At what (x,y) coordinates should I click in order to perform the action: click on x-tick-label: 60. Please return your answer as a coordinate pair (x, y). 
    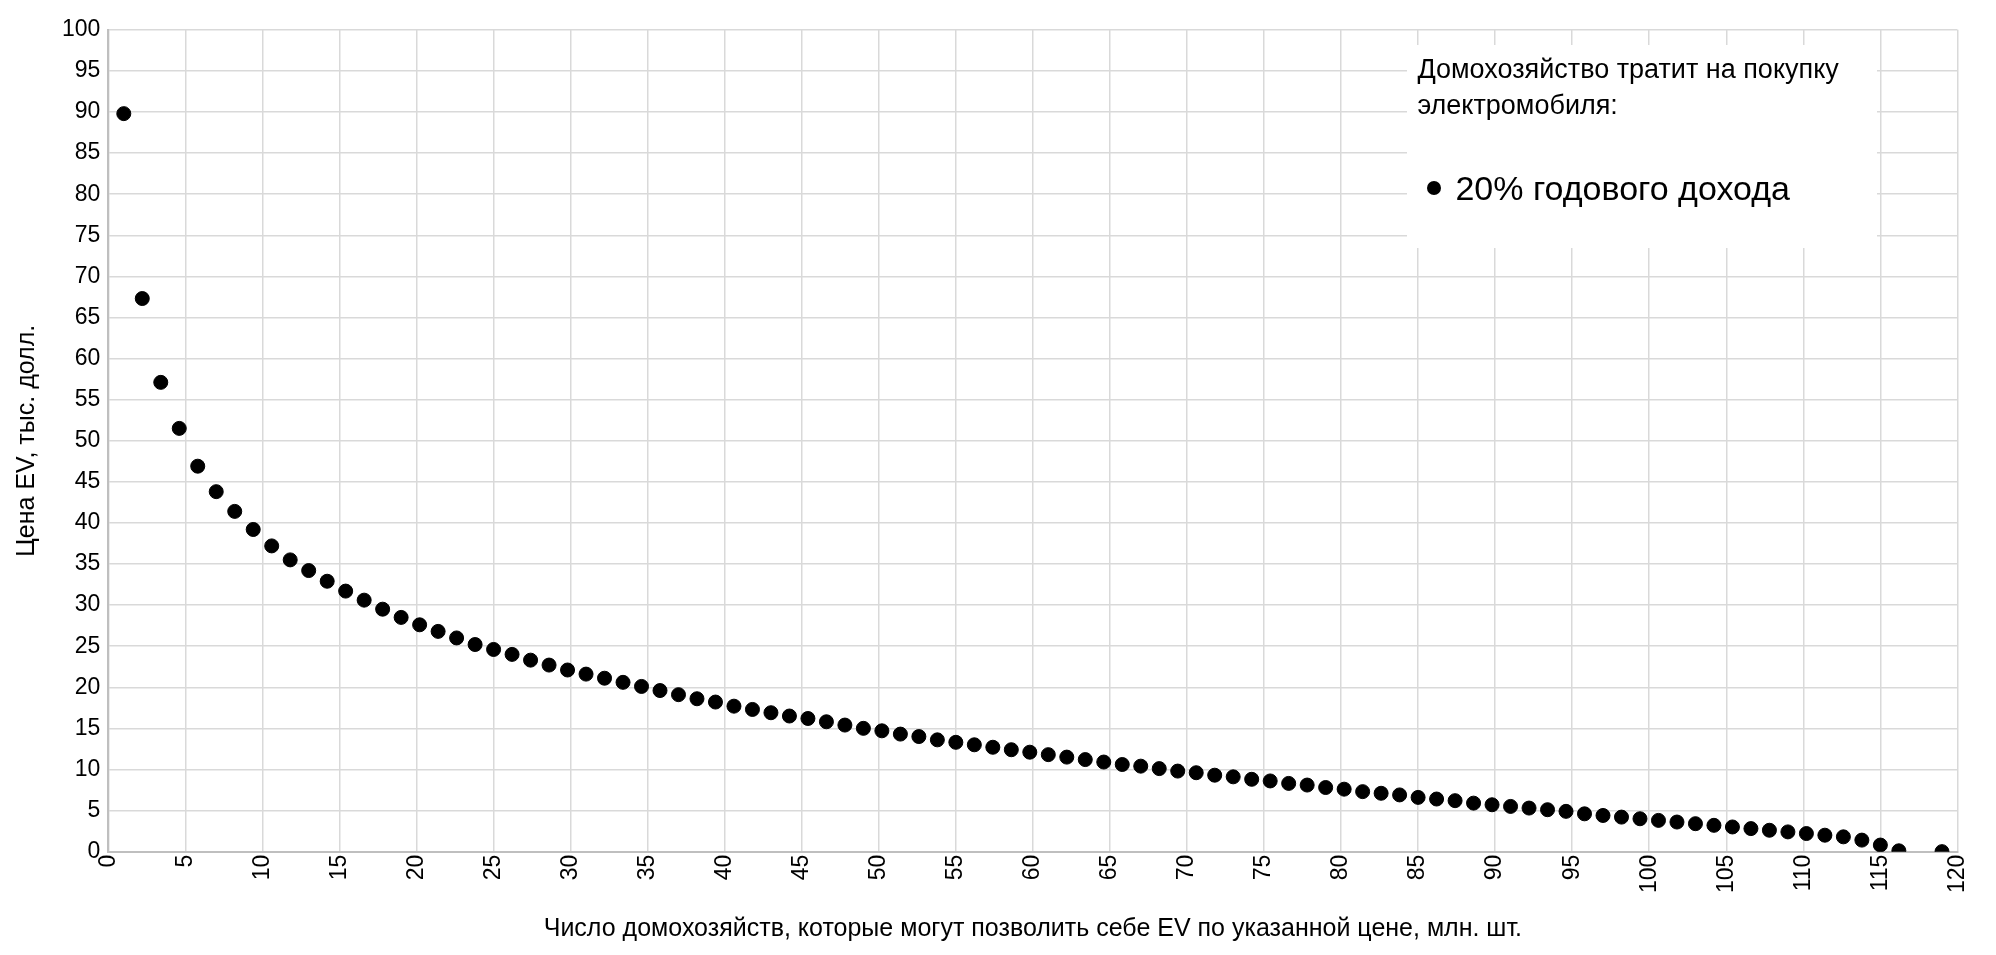
    Looking at the image, I should click on (1031, 867).